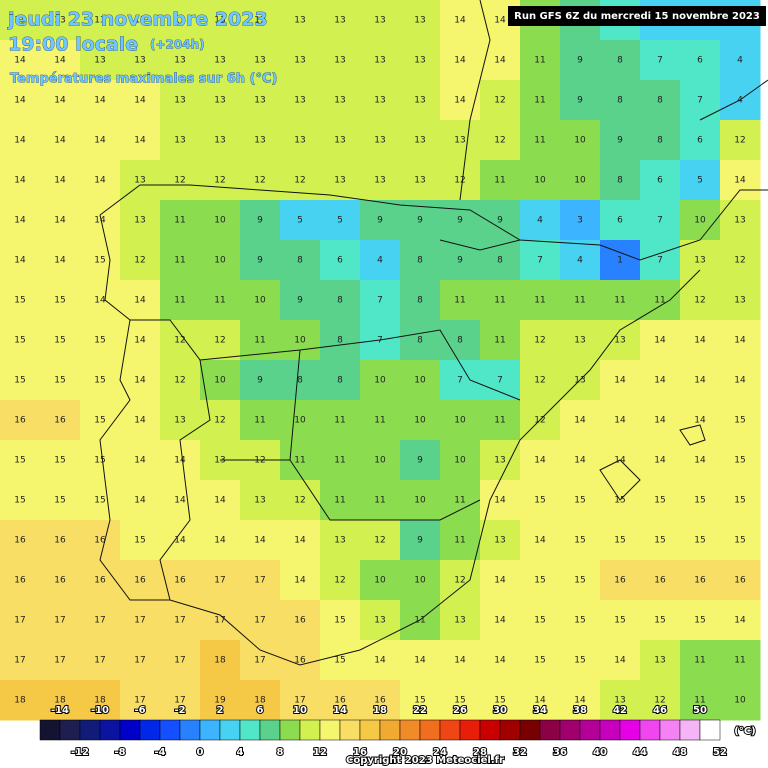 The height and width of the screenshot is (768, 768). Describe the element at coordinates (652, 462) in the screenshot. I see `island` at that location.